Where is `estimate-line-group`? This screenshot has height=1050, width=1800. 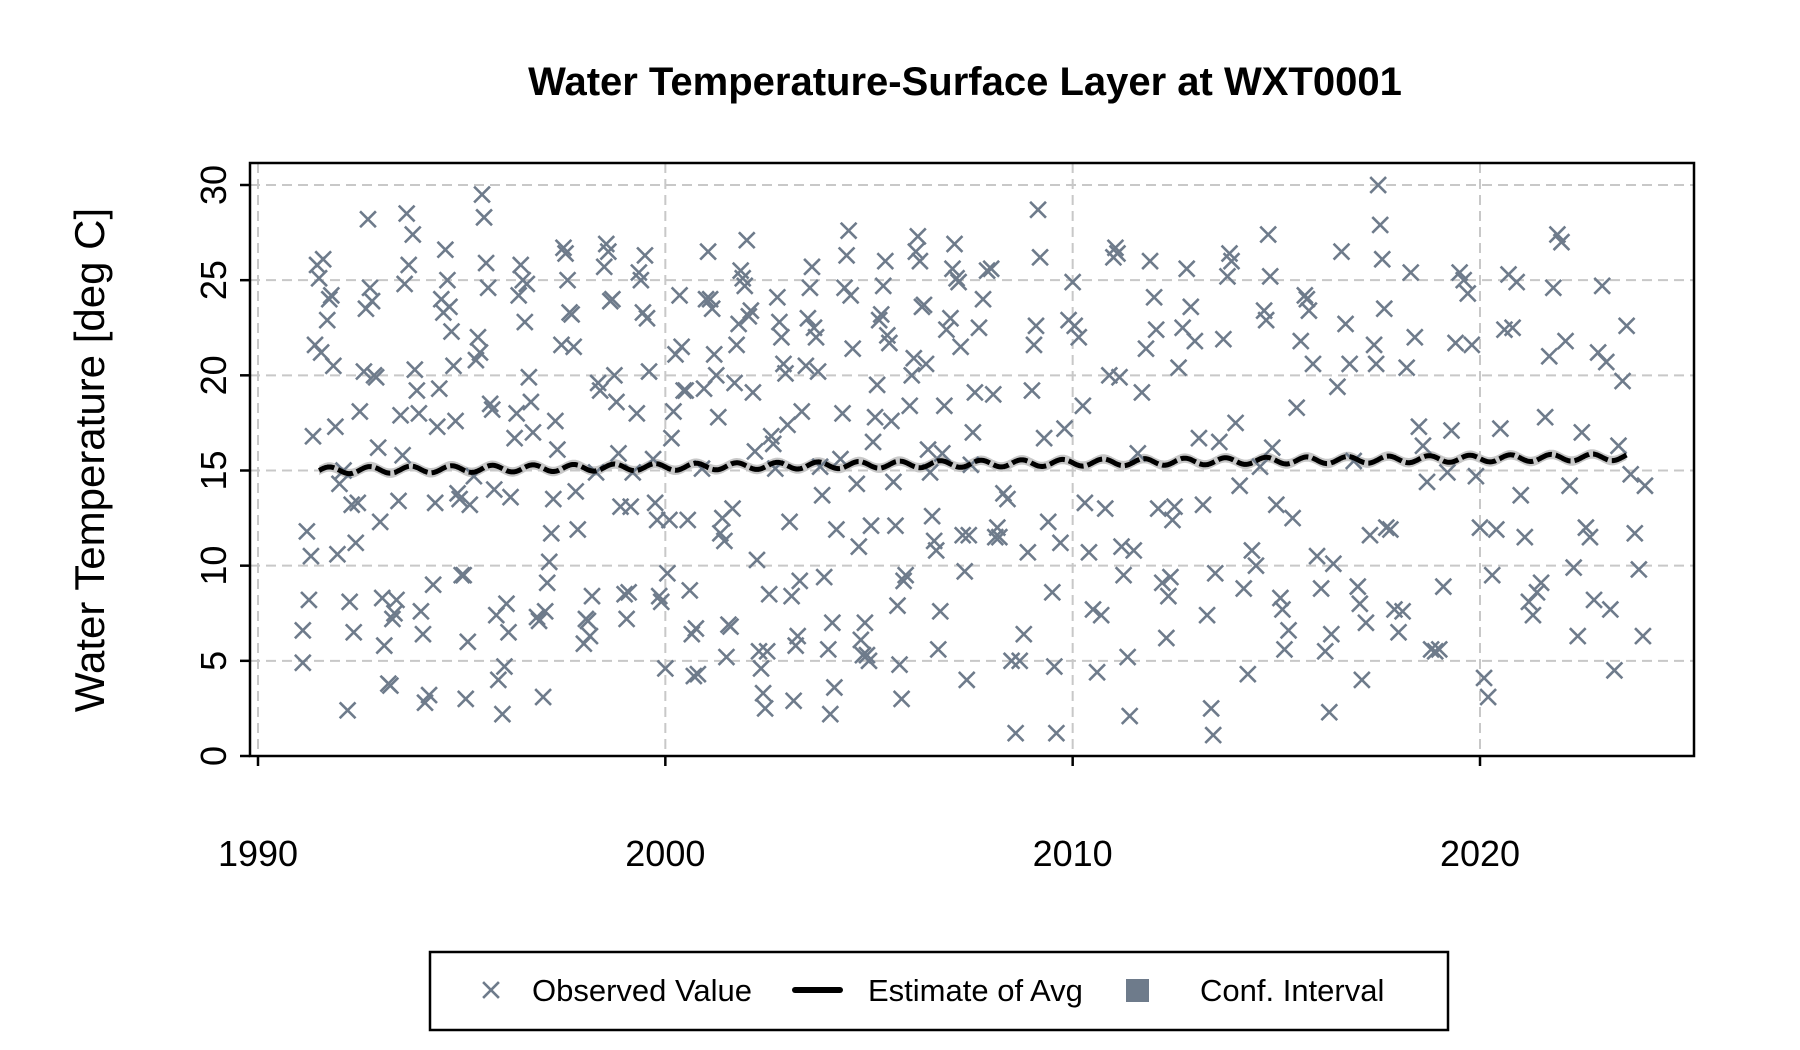 estimate-line-group is located at coordinates (973, 464).